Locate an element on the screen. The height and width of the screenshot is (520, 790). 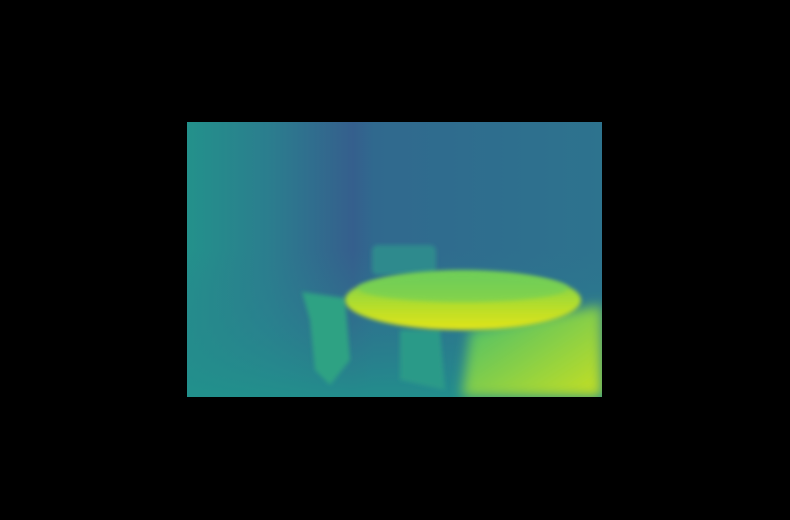
far-chair is located at coordinates (404, 260).